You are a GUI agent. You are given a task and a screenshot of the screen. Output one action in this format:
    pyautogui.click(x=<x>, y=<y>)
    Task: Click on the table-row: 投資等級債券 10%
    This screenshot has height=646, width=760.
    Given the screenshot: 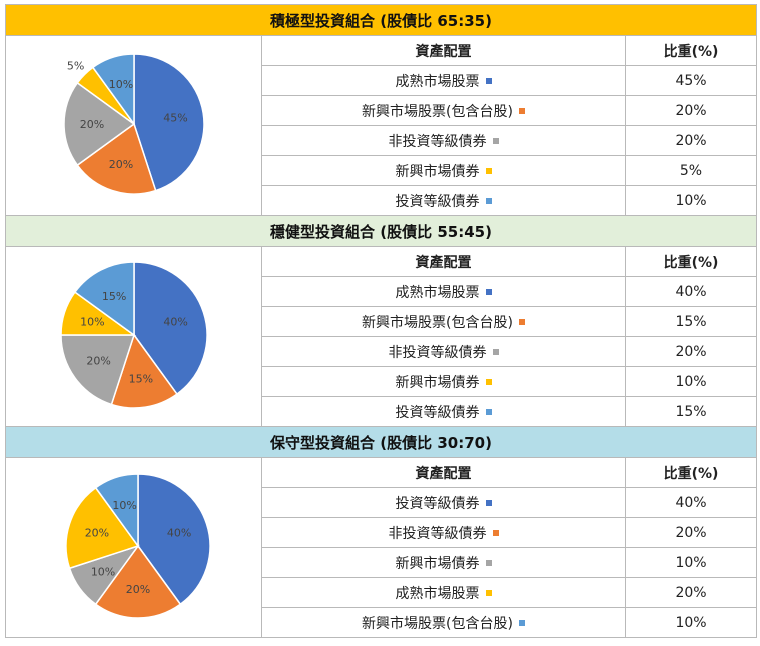 What is the action you would take?
    pyautogui.click(x=509, y=200)
    